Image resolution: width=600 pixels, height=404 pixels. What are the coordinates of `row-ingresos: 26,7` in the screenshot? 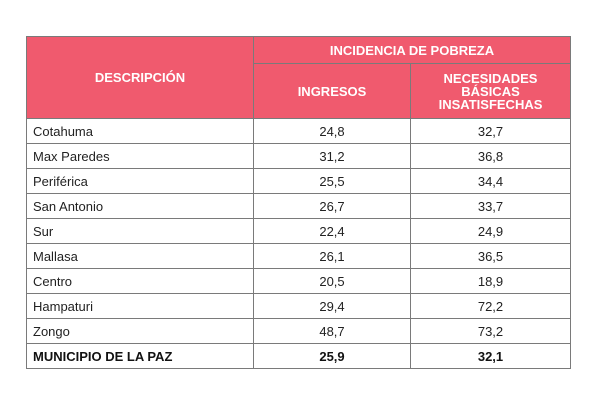 It's located at (332, 206).